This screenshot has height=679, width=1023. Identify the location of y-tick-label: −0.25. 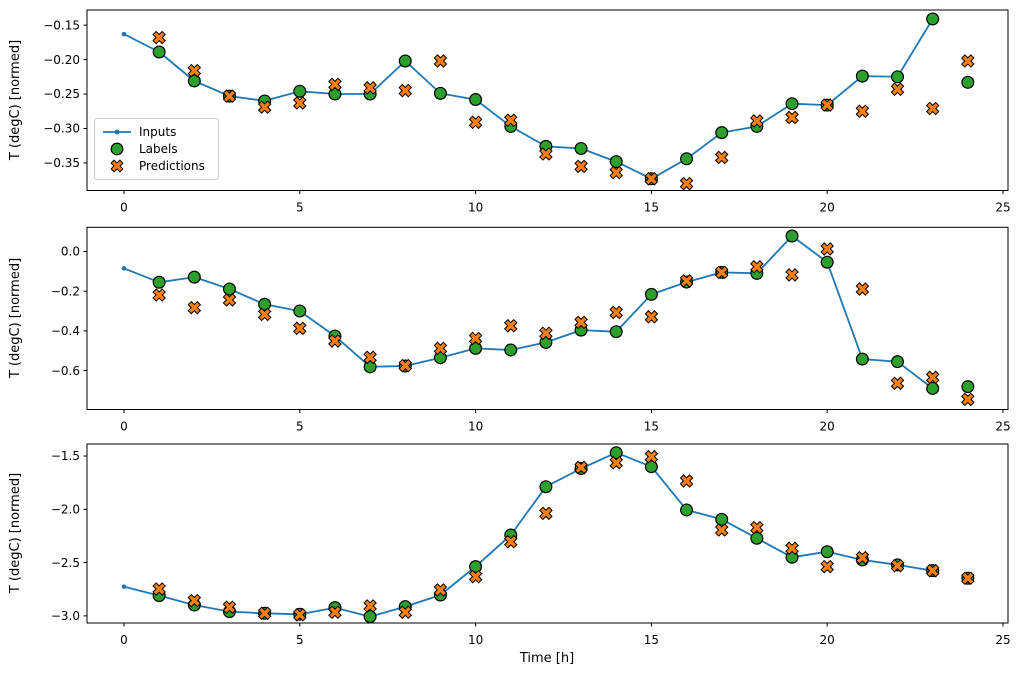
(61, 94).